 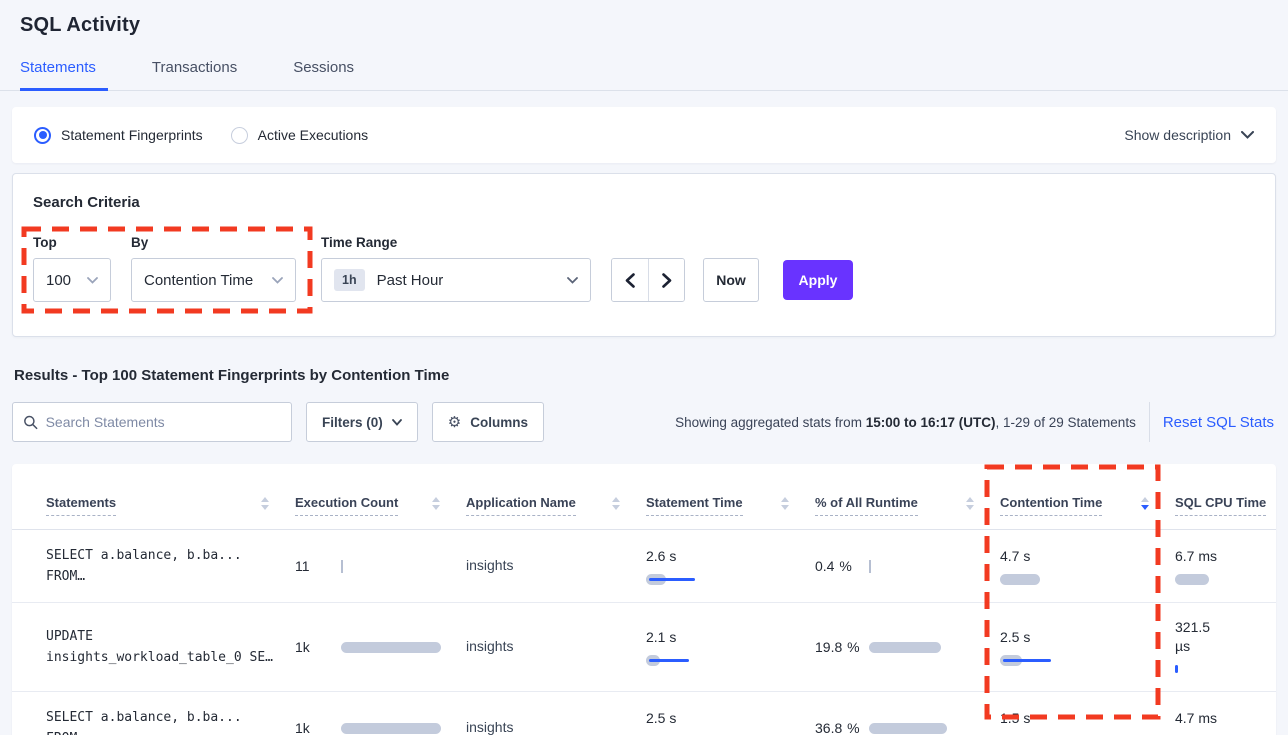 What do you see at coordinates (1015, 717) in the screenshot?
I see `cell-value: 1.5 s` at bounding box center [1015, 717].